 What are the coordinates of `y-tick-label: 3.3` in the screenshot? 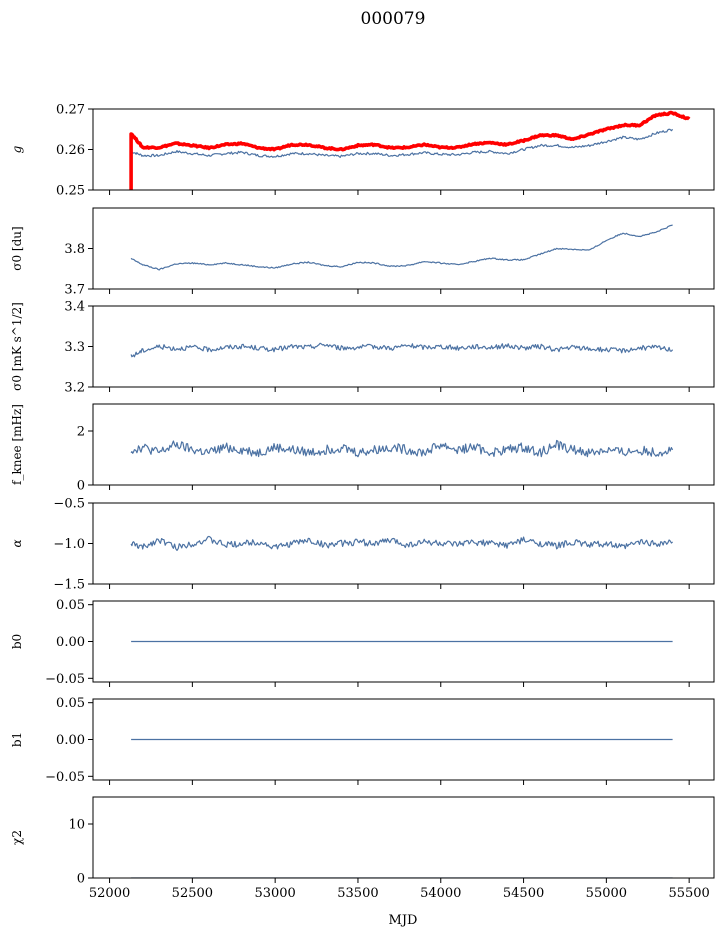 It's located at (74, 347).